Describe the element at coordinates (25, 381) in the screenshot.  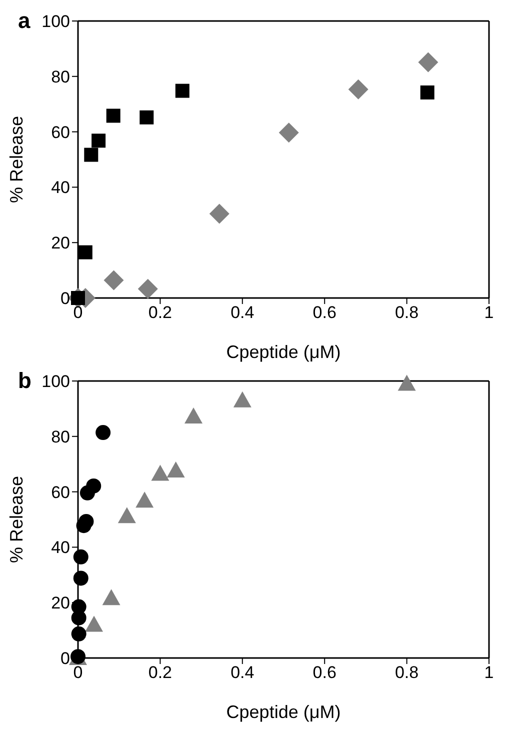
I see `chart-title: b` at that location.